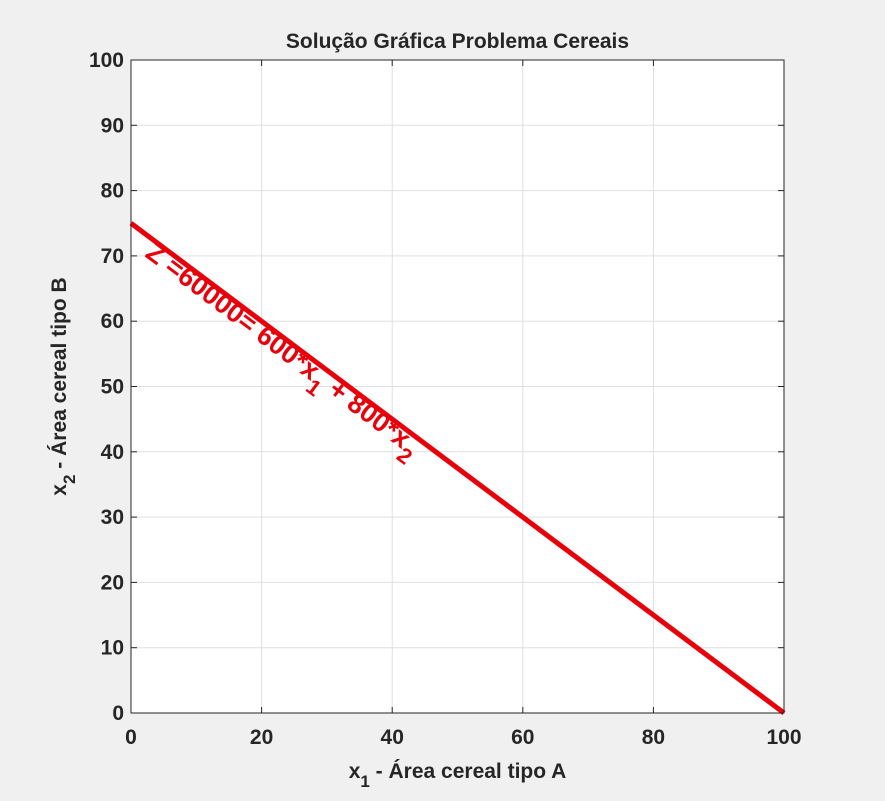 Image resolution: width=885 pixels, height=801 pixels. I want to click on y-tick-label: 40, so click(112, 452).